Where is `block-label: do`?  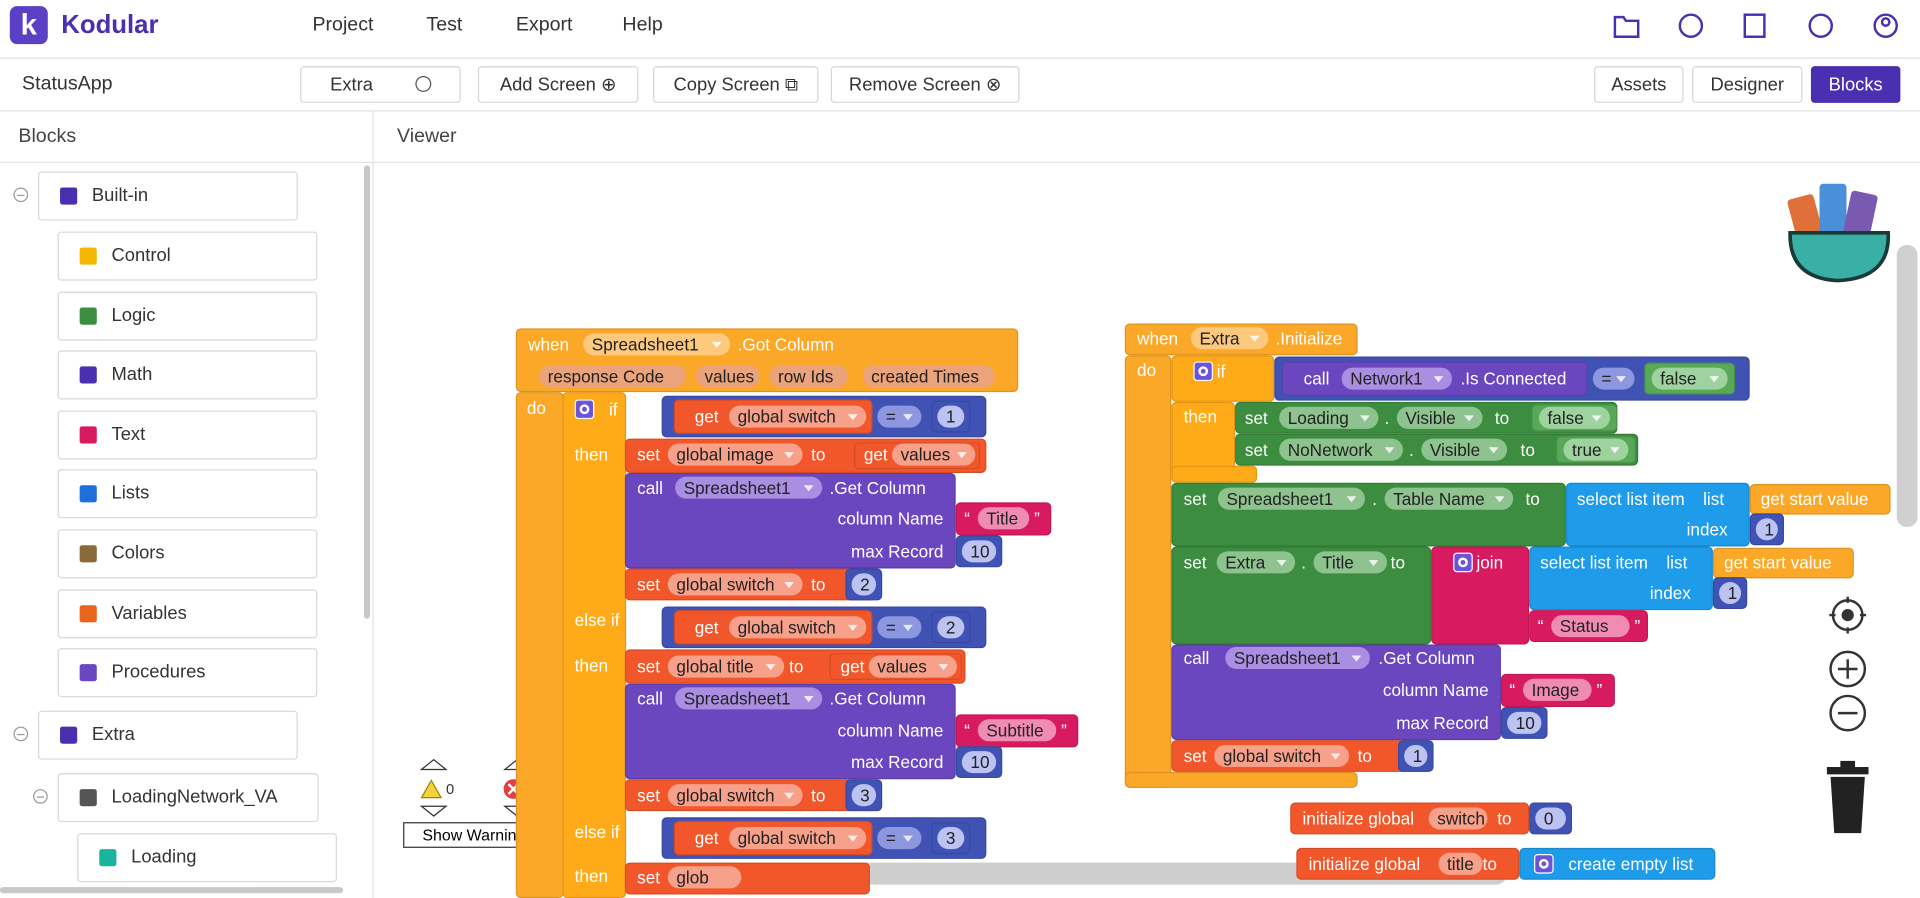 block-label: do is located at coordinates (1147, 370).